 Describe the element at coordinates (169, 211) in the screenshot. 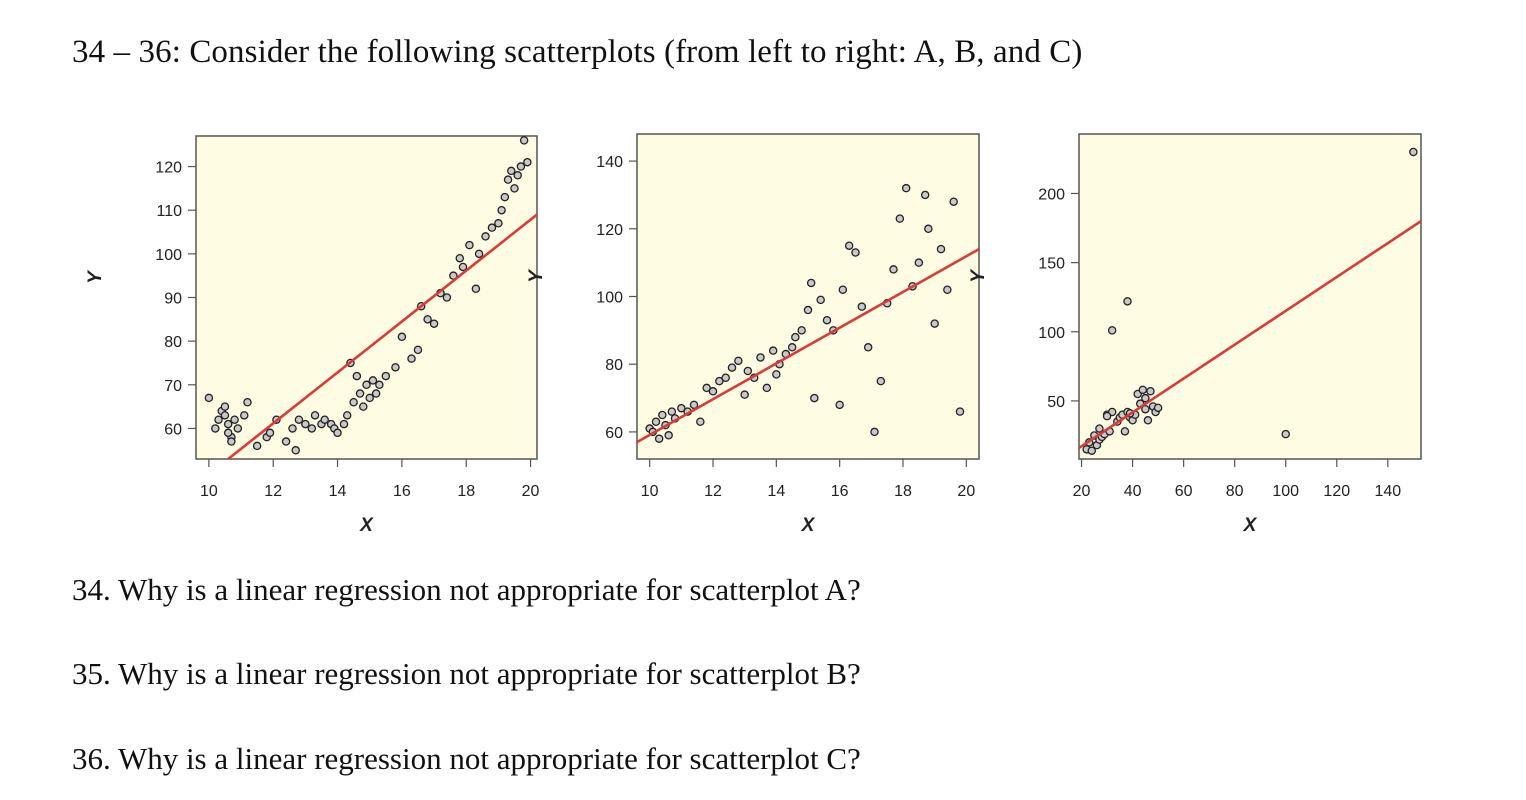

I see `y-tick-label: 110` at that location.